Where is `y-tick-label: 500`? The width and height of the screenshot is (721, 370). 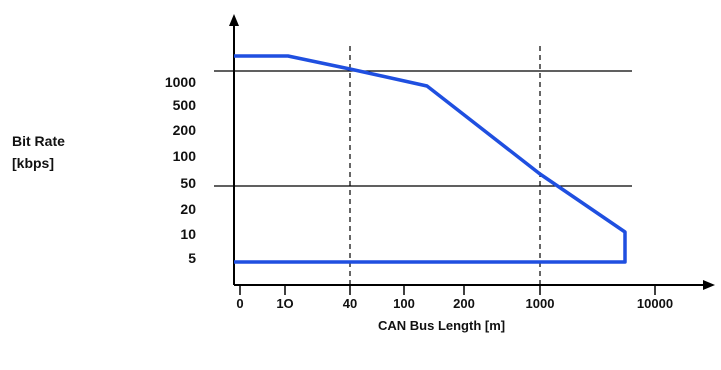
y-tick-label: 500 is located at coordinates (185, 105).